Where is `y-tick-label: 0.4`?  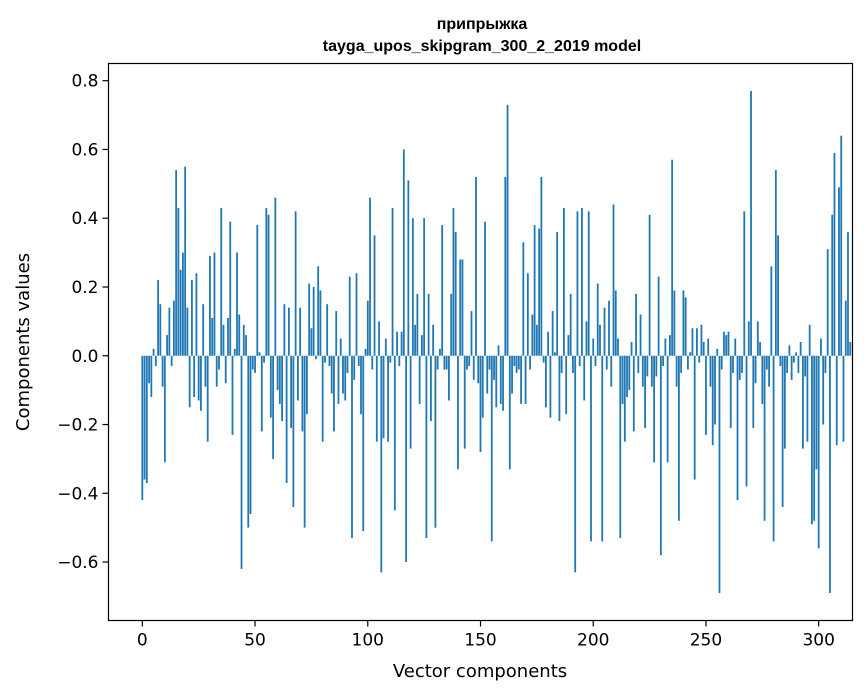 y-tick-label: 0.4 is located at coordinates (84, 219).